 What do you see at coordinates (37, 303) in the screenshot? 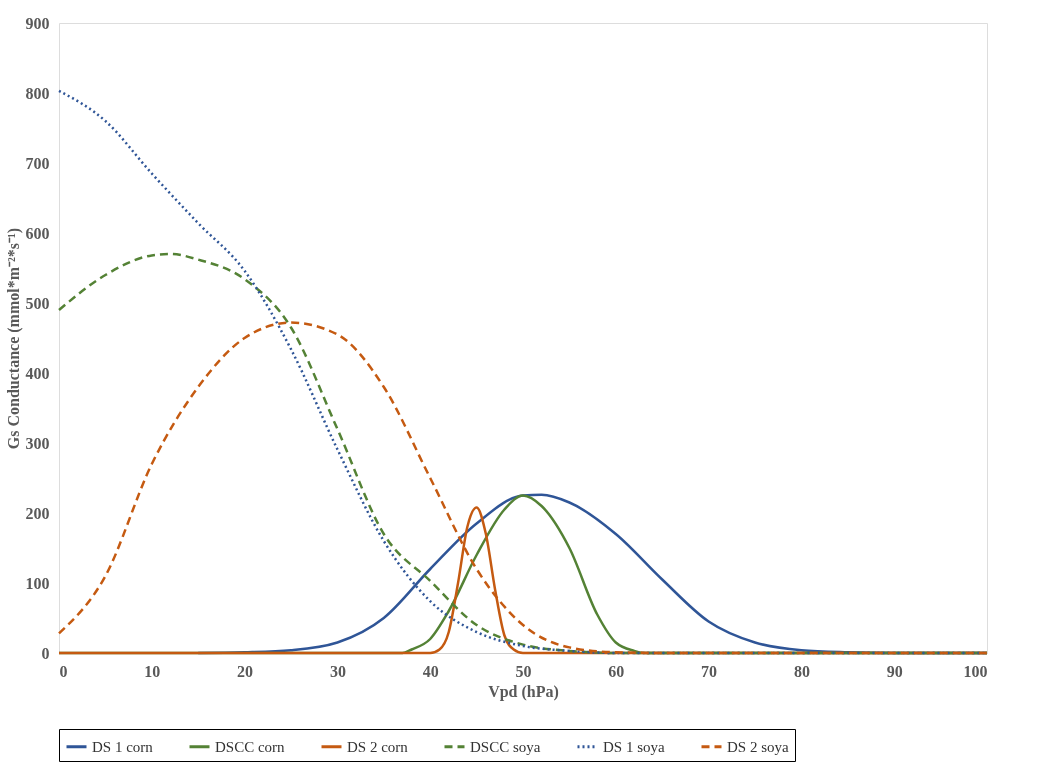
I see `y-tick-label: 500` at bounding box center [37, 303].